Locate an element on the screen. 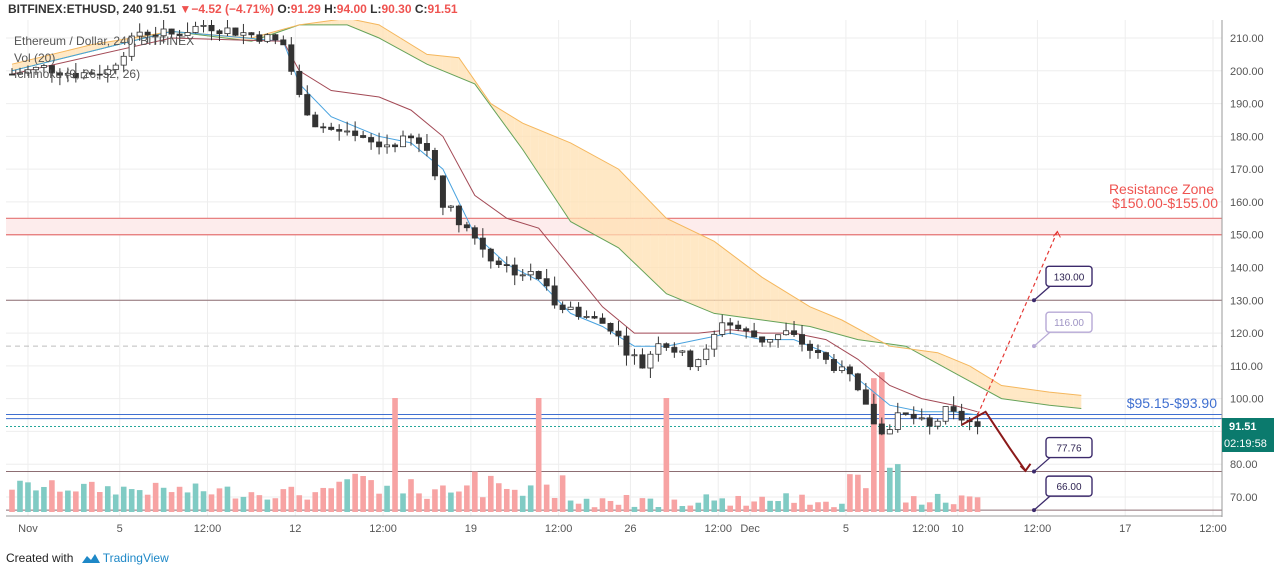 This screenshot has height=577, width=1274. legend-ichimoku: Ichimoku (9, 26, 52, 26) is located at coordinates (77, 74).